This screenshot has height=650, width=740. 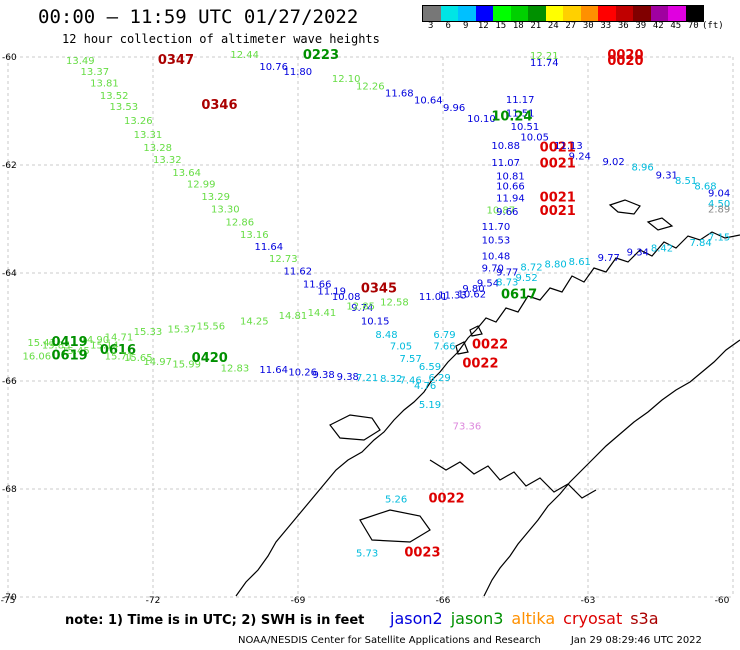 What do you see at coordinates (473, 289) in the screenshot?
I see `wave-height-value: 9.80` at bounding box center [473, 289].